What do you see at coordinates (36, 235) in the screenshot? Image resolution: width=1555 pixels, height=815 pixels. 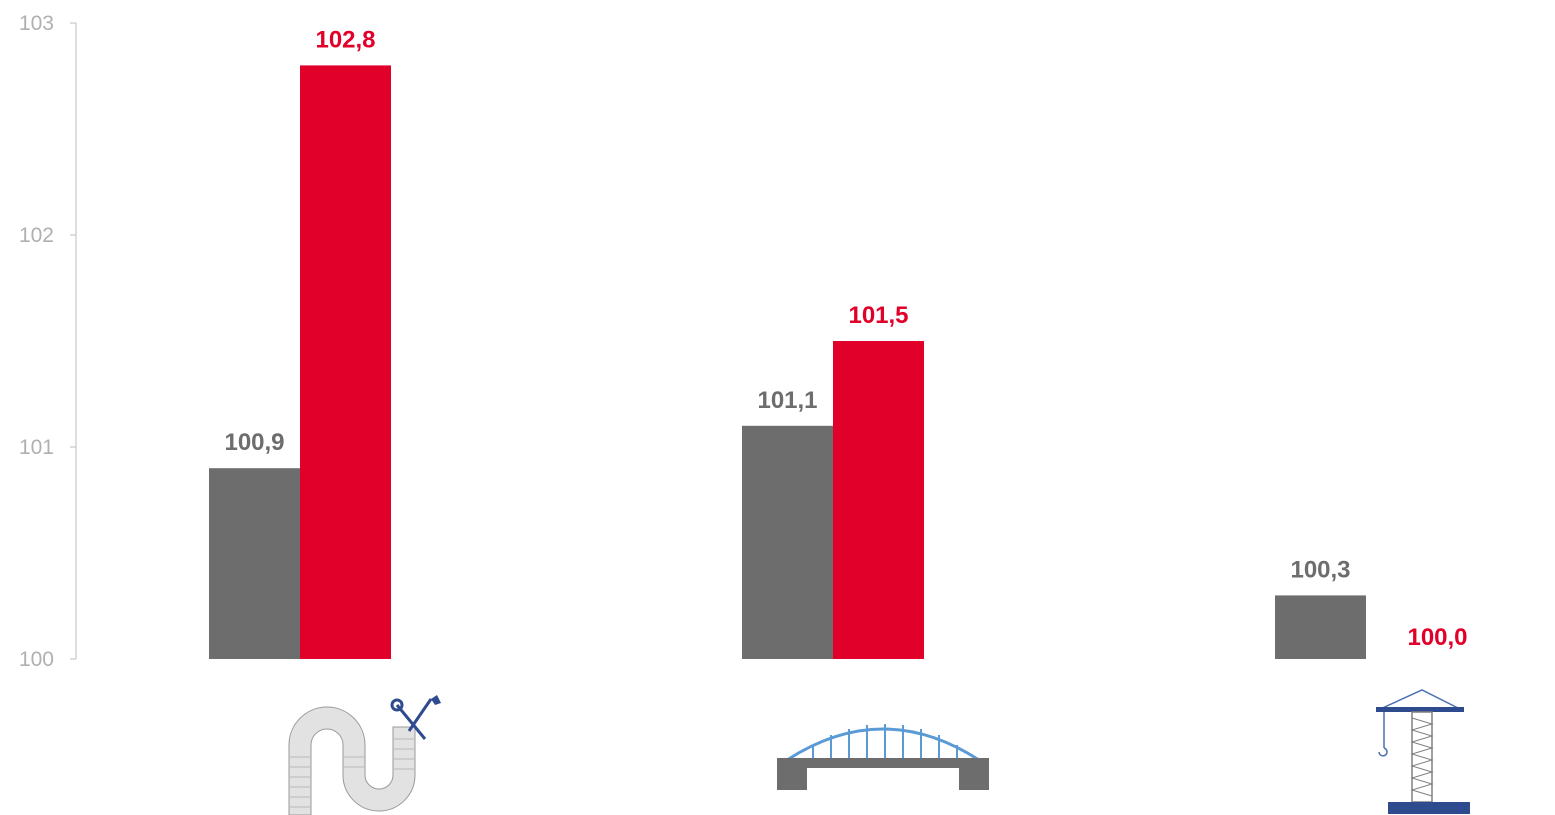 I see `y-tick-label: 102` at bounding box center [36, 235].